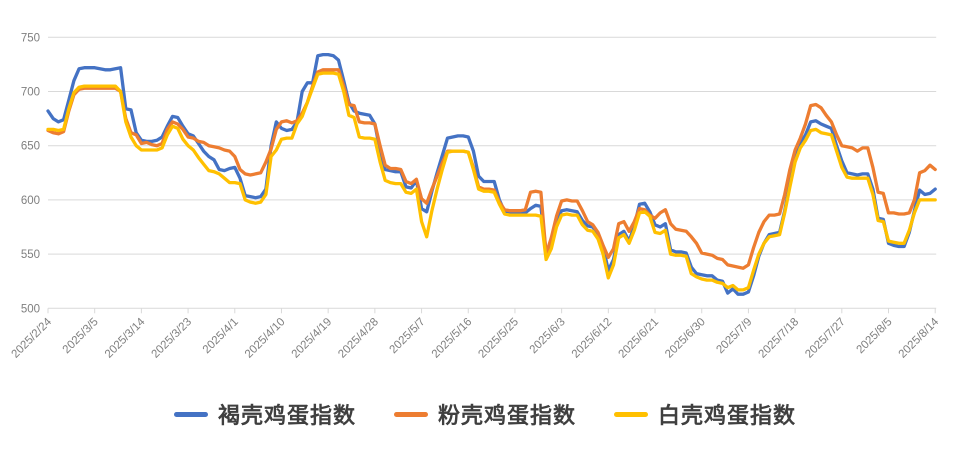  What do you see at coordinates (30, 93) in the screenshot?
I see `y-axis-label-700: 700` at bounding box center [30, 93].